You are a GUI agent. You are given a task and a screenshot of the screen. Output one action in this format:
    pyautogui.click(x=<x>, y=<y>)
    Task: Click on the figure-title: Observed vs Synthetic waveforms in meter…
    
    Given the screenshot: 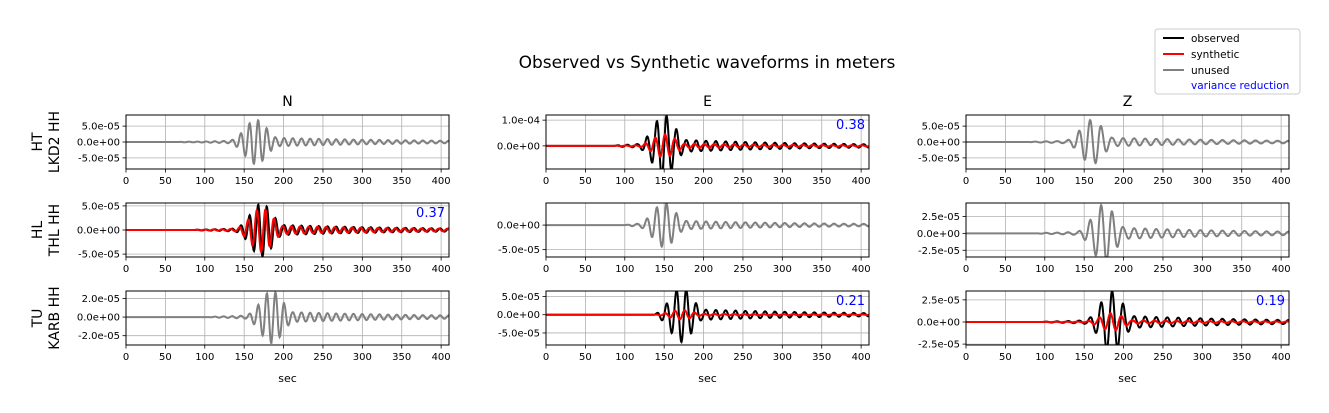 What is the action you would take?
    pyautogui.click(x=707, y=63)
    